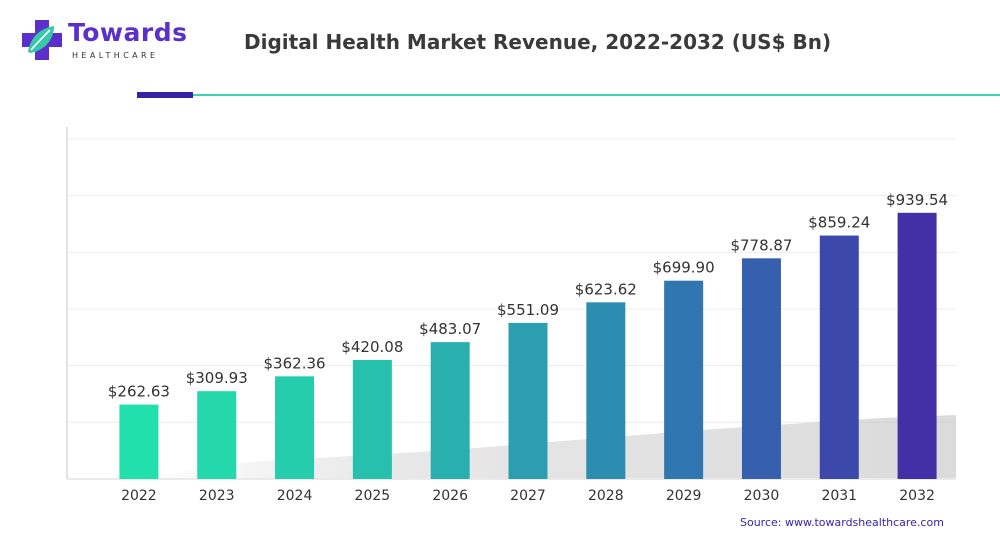 The image size is (1000, 542). I want to click on value-label-2032: $939.54, so click(917, 200).